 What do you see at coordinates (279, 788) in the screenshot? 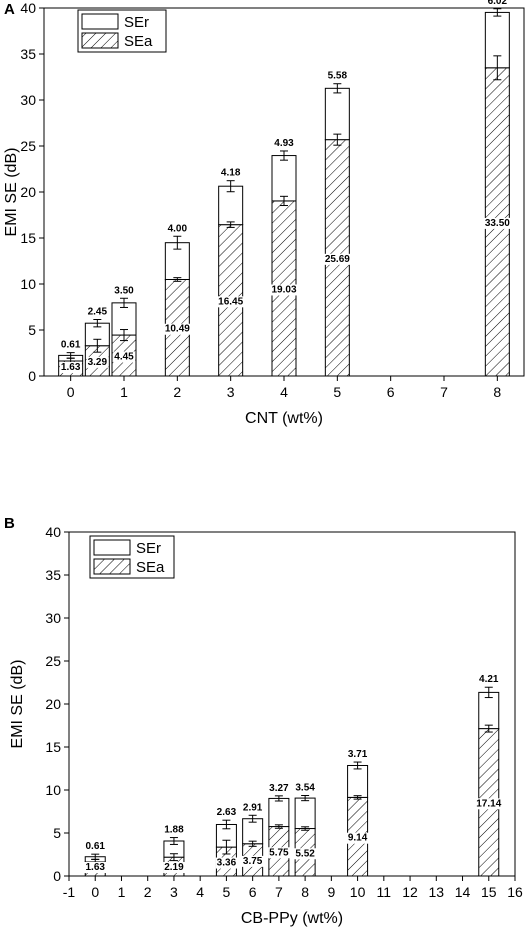
I see `ser-value-label: 3.27` at bounding box center [279, 788].